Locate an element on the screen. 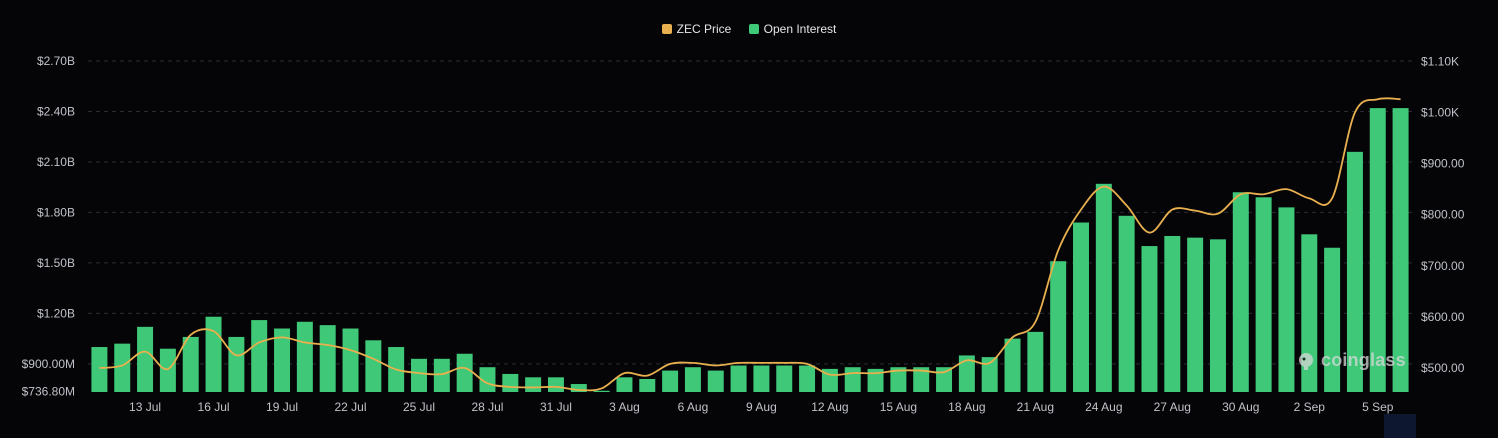  price-swatch is located at coordinates (666, 29).